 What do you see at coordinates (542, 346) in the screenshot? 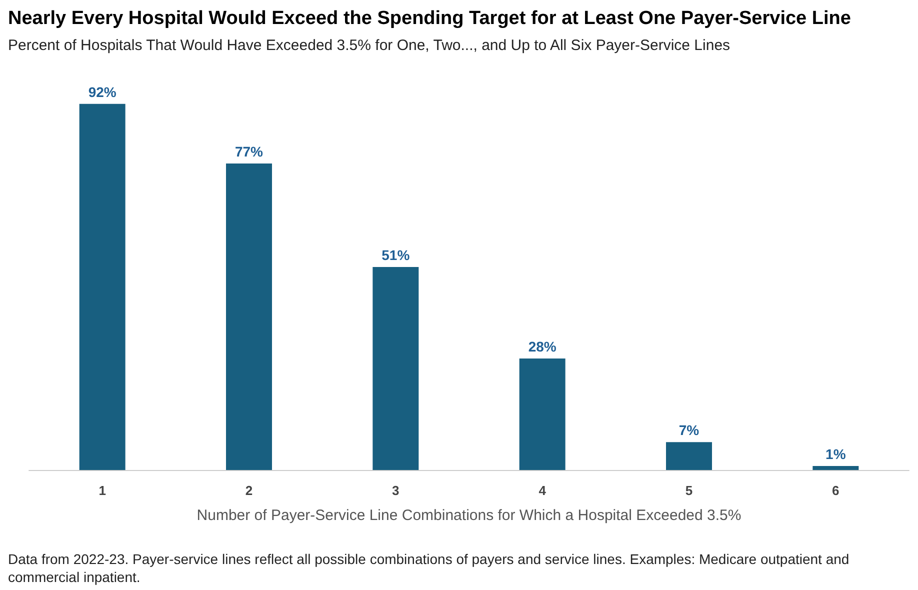
I see `data-label: 28%` at bounding box center [542, 346].